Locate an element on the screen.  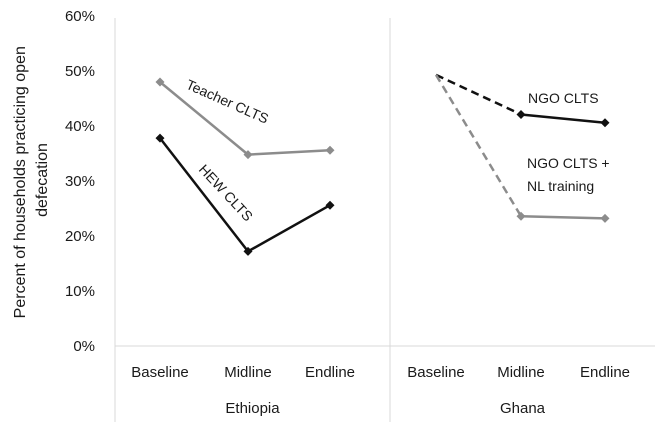
y-tick-label: 50% is located at coordinates (80, 71).